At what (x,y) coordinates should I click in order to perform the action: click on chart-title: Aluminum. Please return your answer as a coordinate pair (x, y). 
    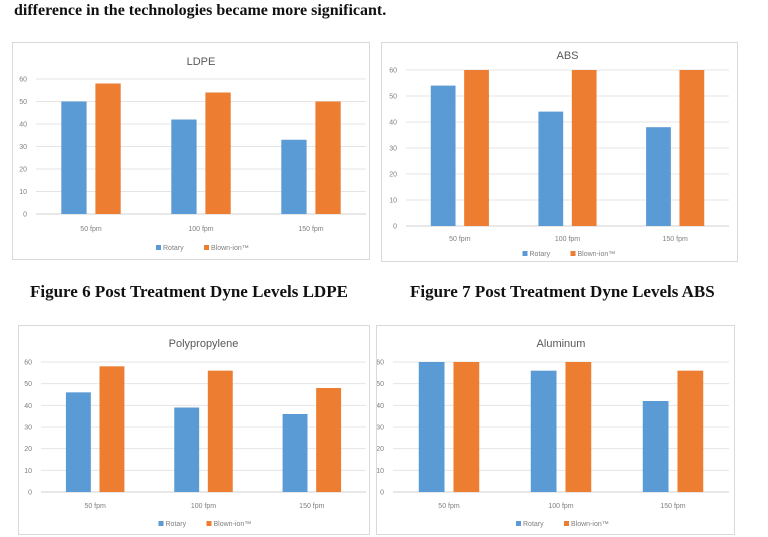
    Looking at the image, I should click on (561, 344).